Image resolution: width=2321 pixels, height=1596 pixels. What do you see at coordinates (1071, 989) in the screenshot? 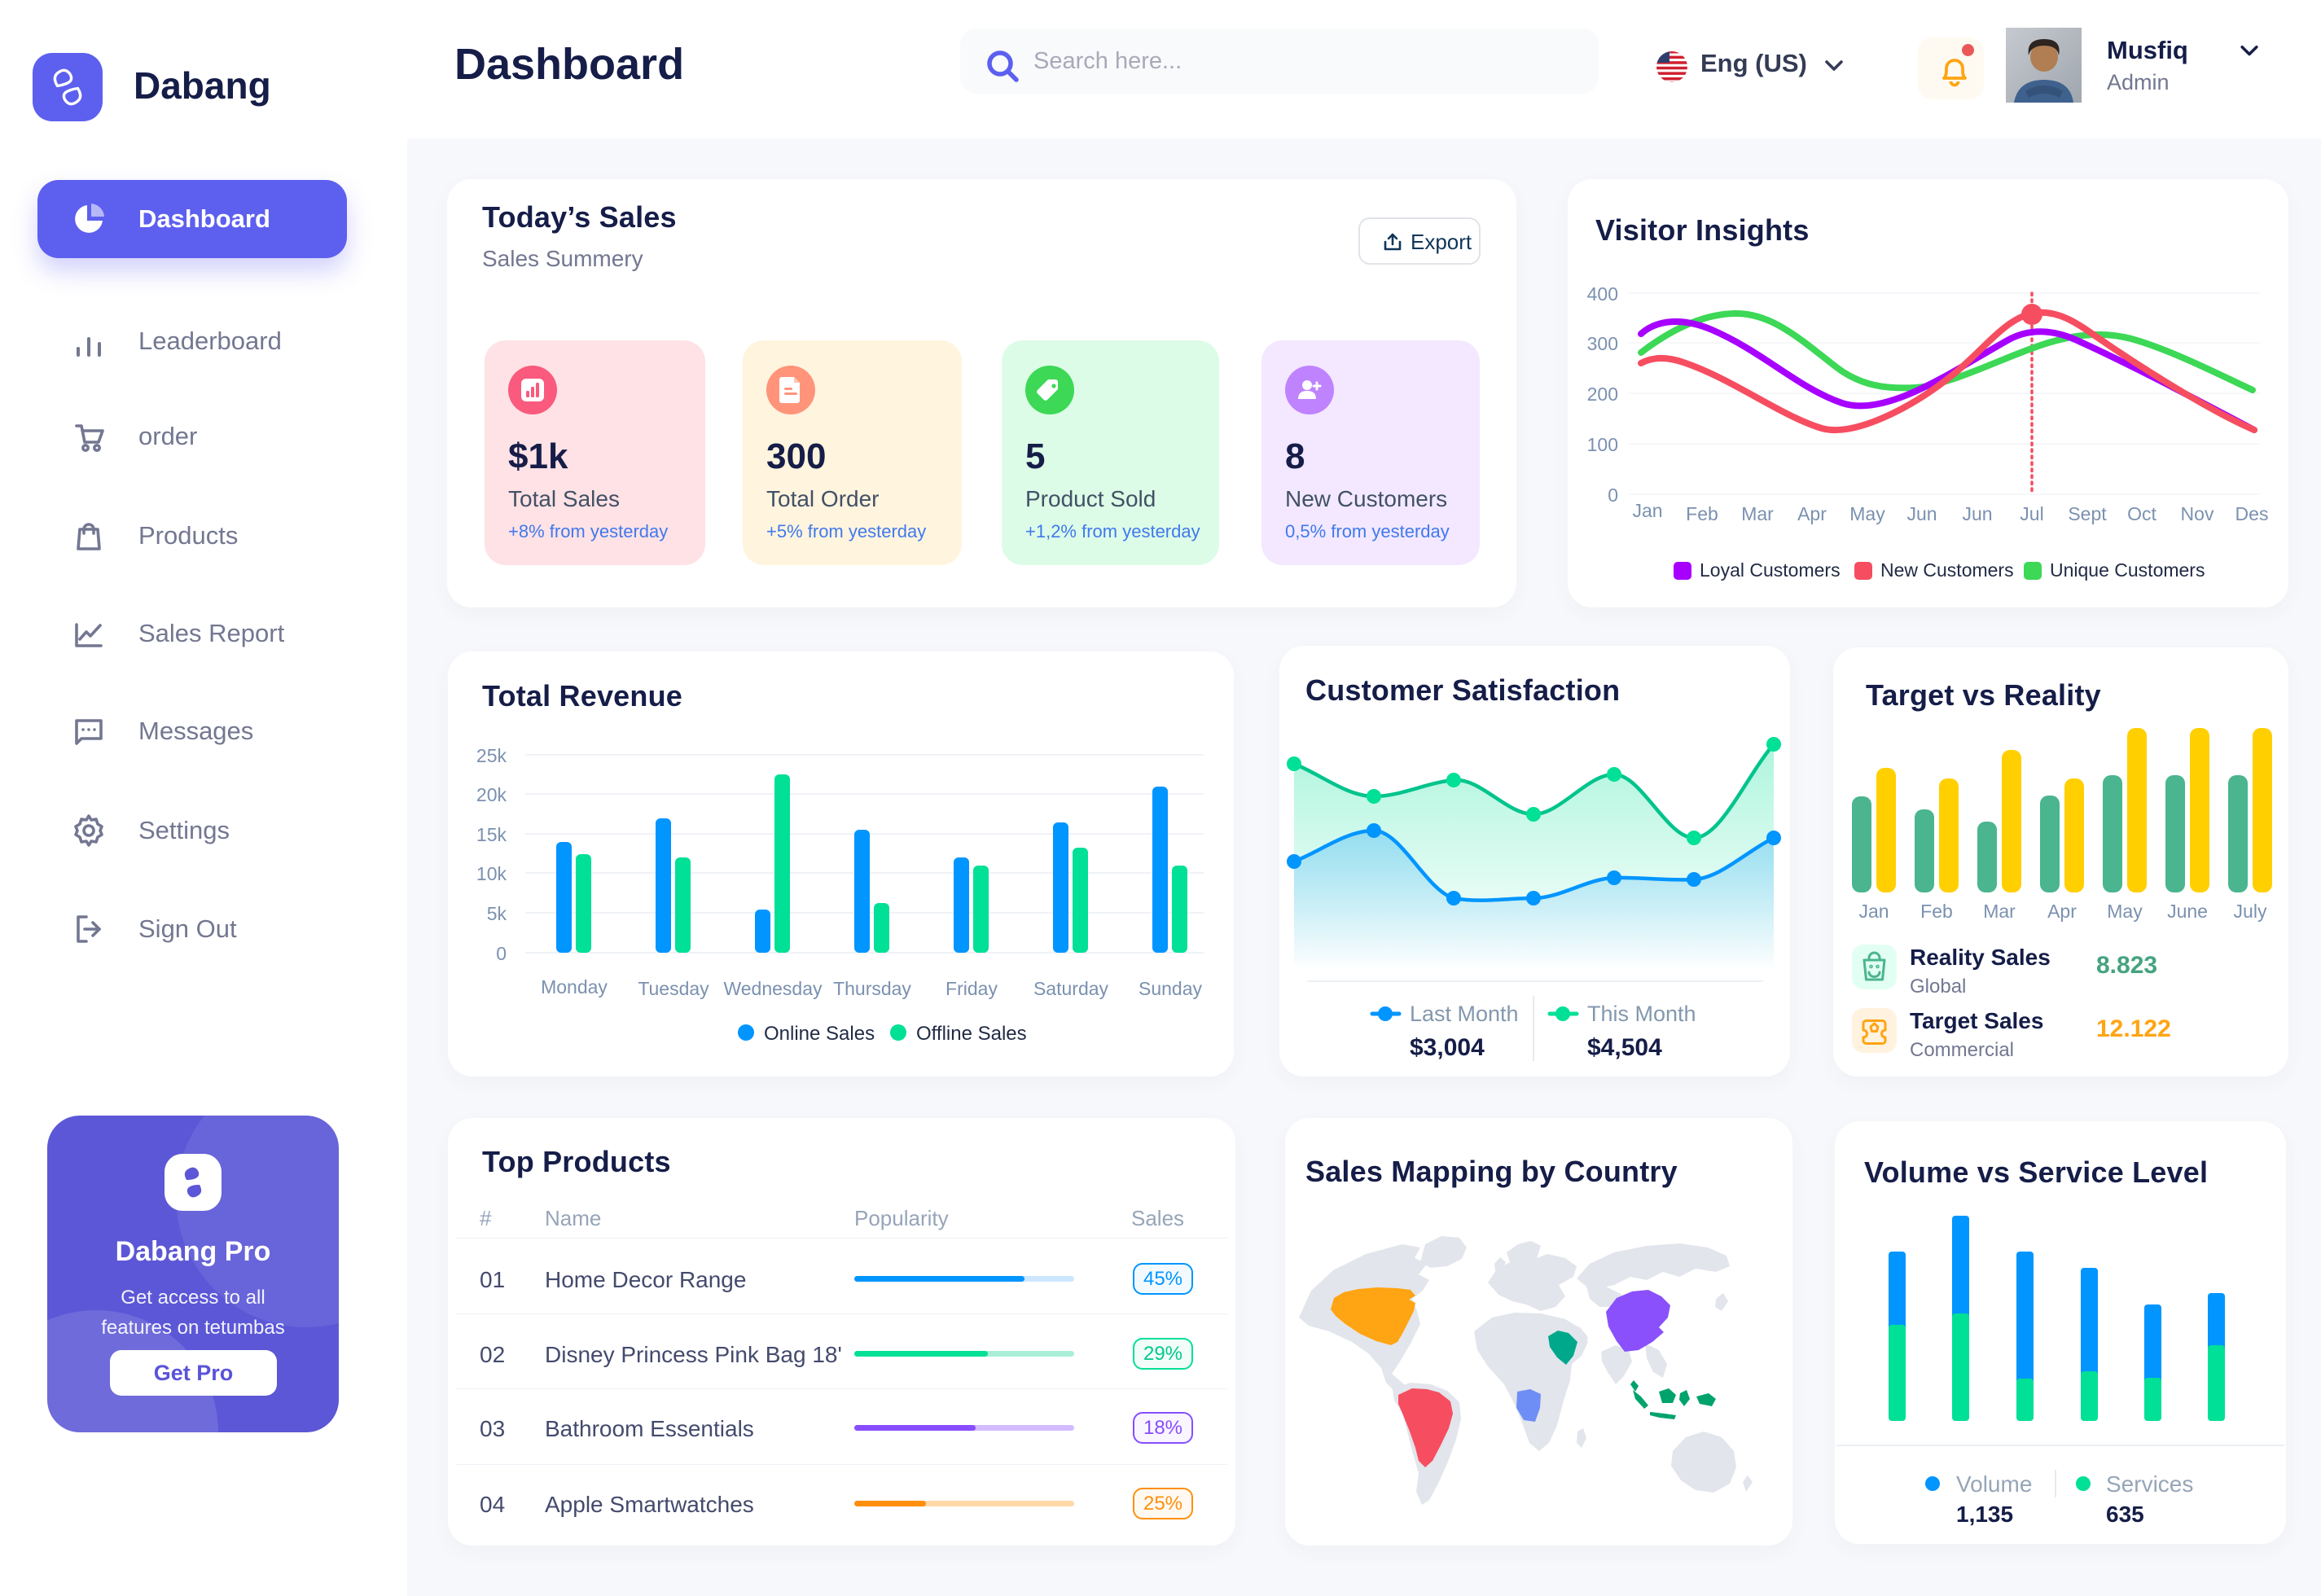
I see `svg-text: Saturday` at bounding box center [1071, 989].